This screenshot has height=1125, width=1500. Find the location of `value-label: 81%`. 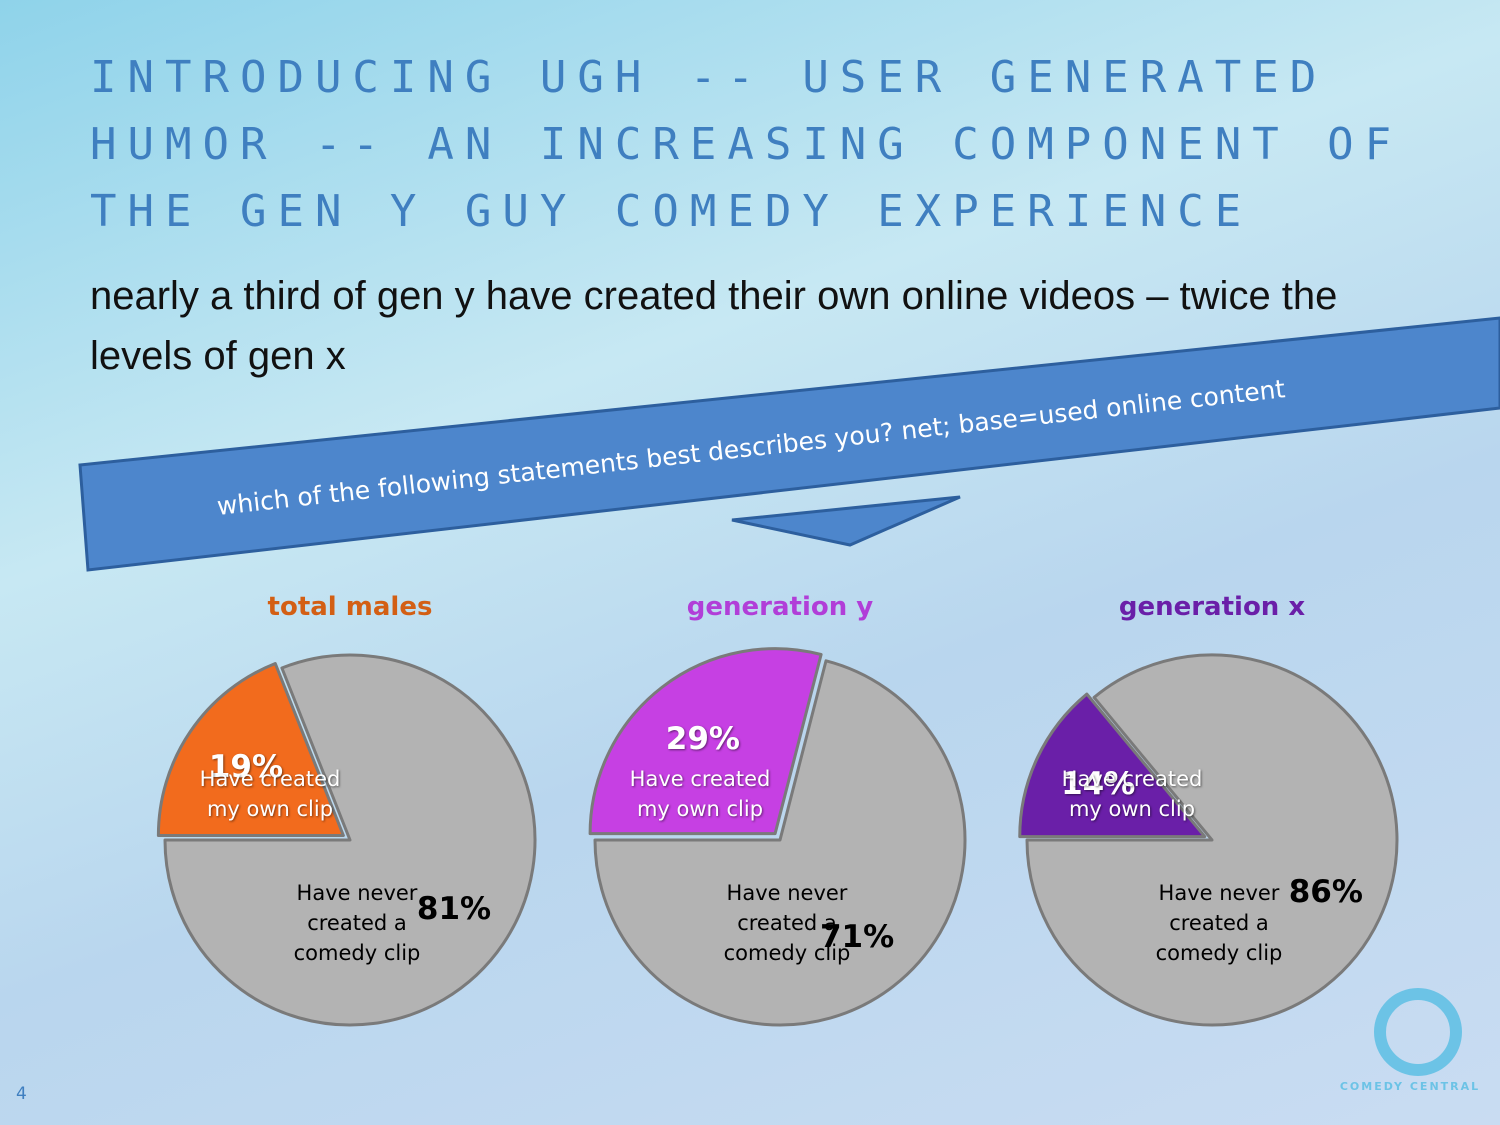

value-label: 81% is located at coordinates (454, 908).